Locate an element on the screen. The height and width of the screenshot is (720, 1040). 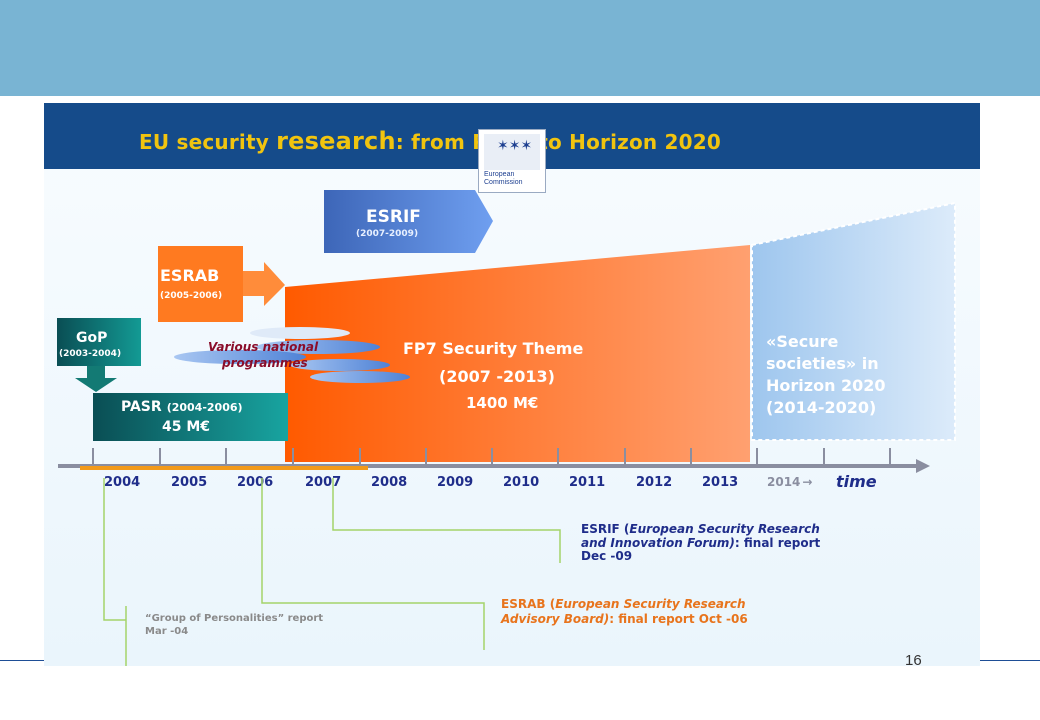
year-label: 2008 is located at coordinates (389, 482).